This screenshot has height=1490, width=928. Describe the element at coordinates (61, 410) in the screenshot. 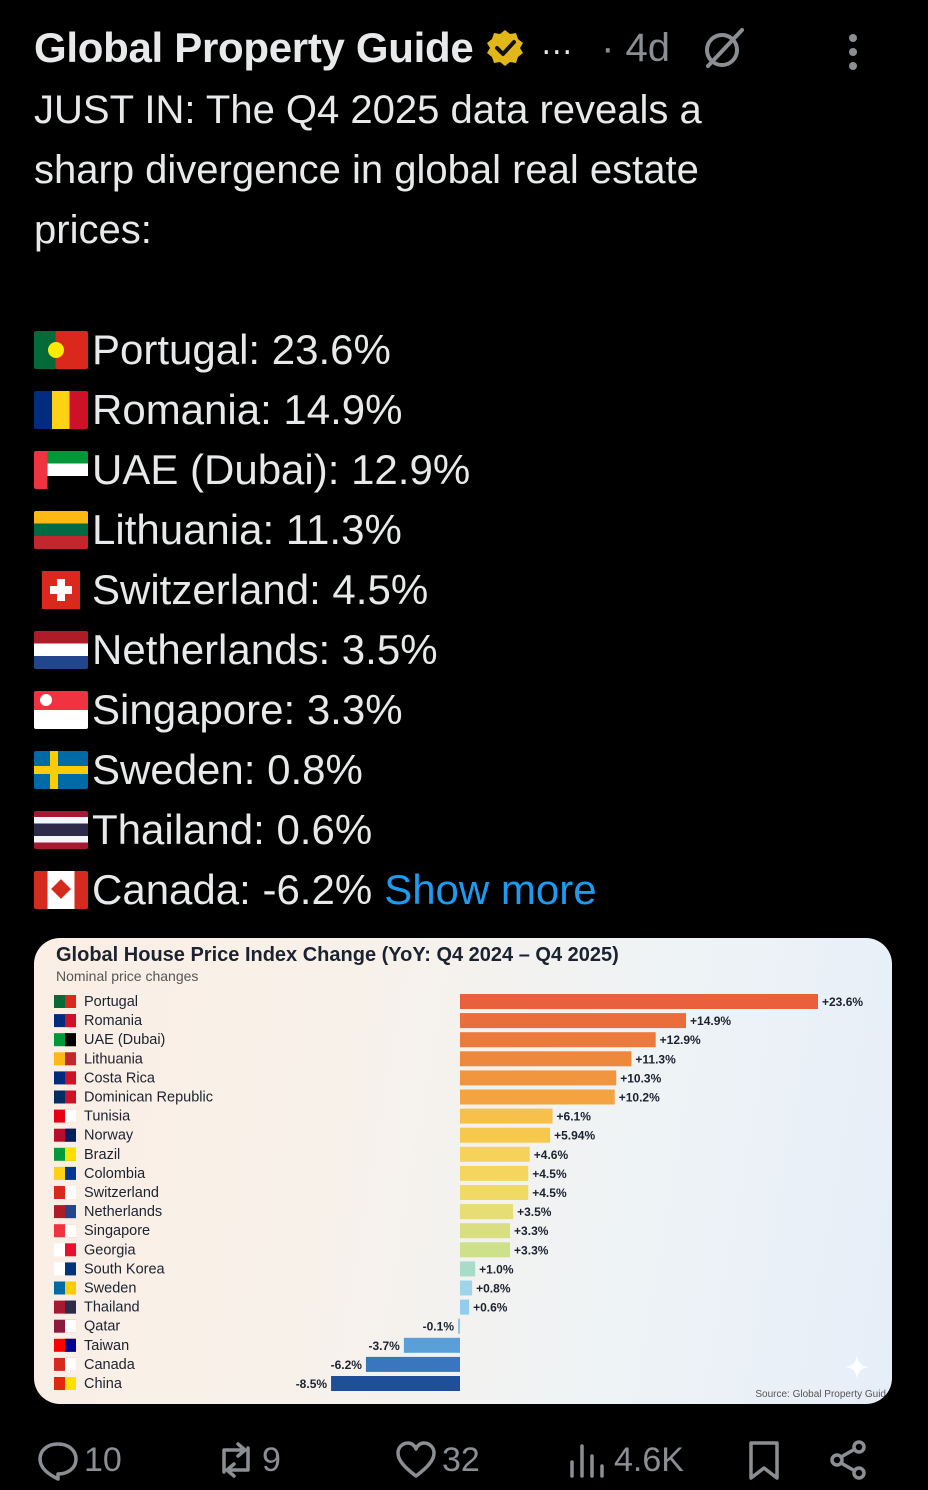

I see `romania-flag-icon` at that location.